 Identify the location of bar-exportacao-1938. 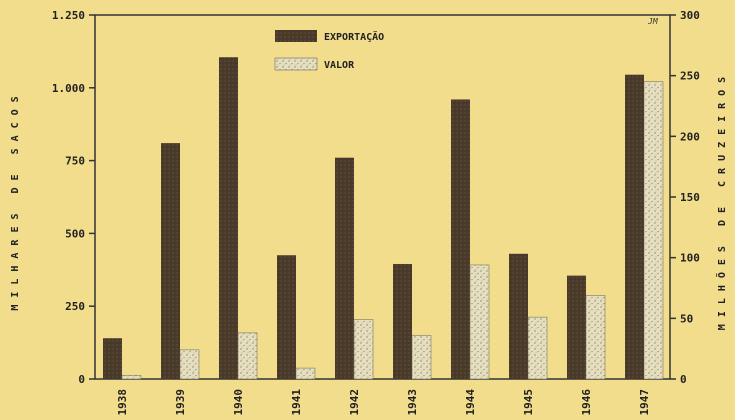
(112, 358).